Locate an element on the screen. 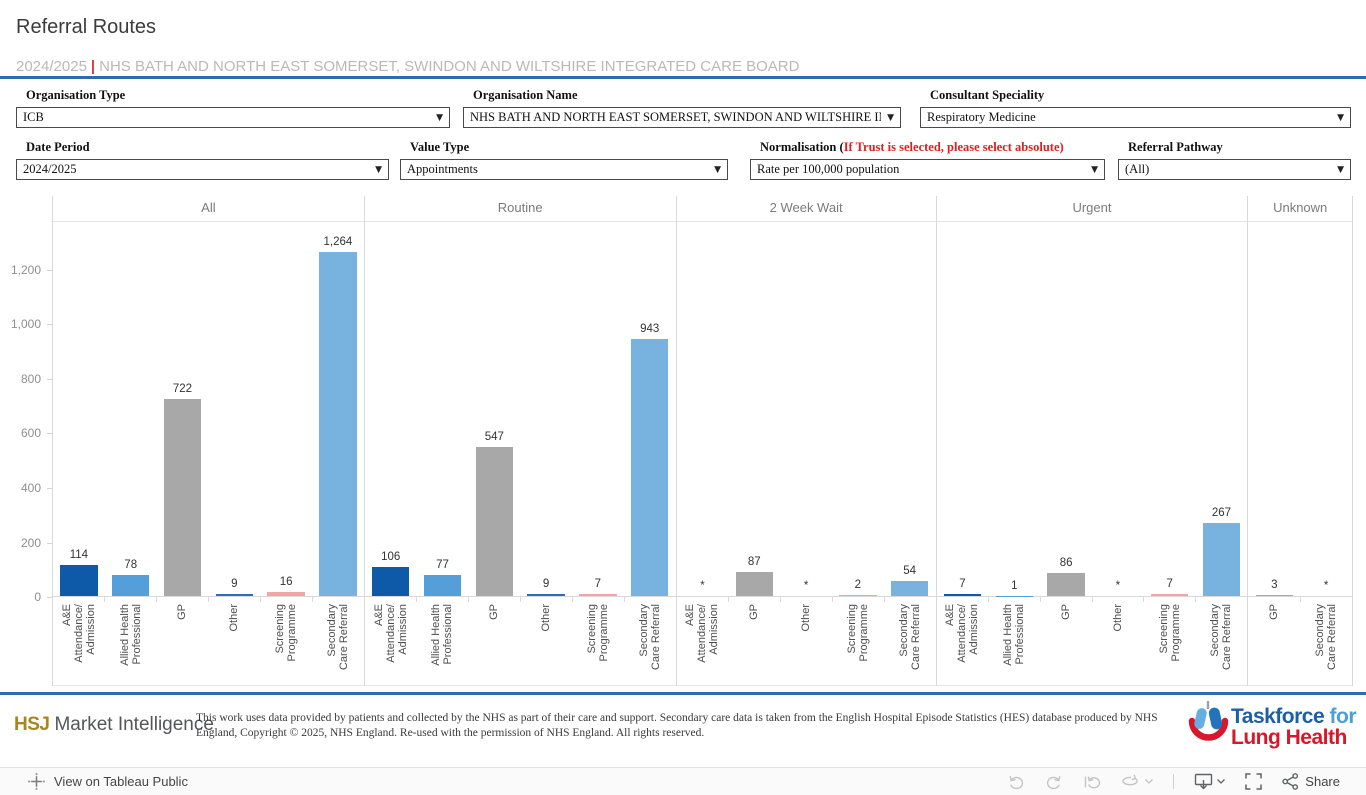 This screenshot has width=1366, height=795. bar-value-label: 106 is located at coordinates (391, 557).